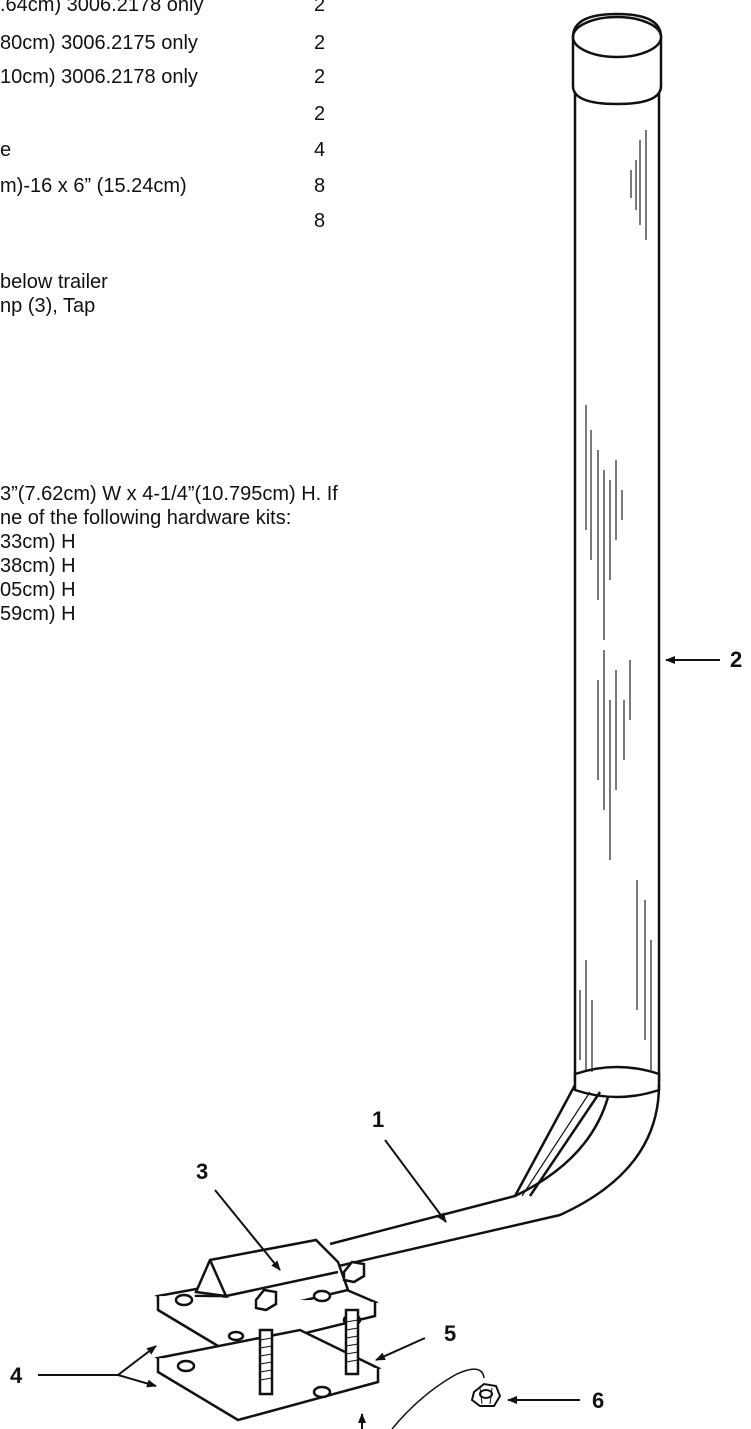 The height and width of the screenshot is (1429, 751). Describe the element at coordinates (320, 221) in the screenshot. I see `parts-row-7-qty: 8` at that location.